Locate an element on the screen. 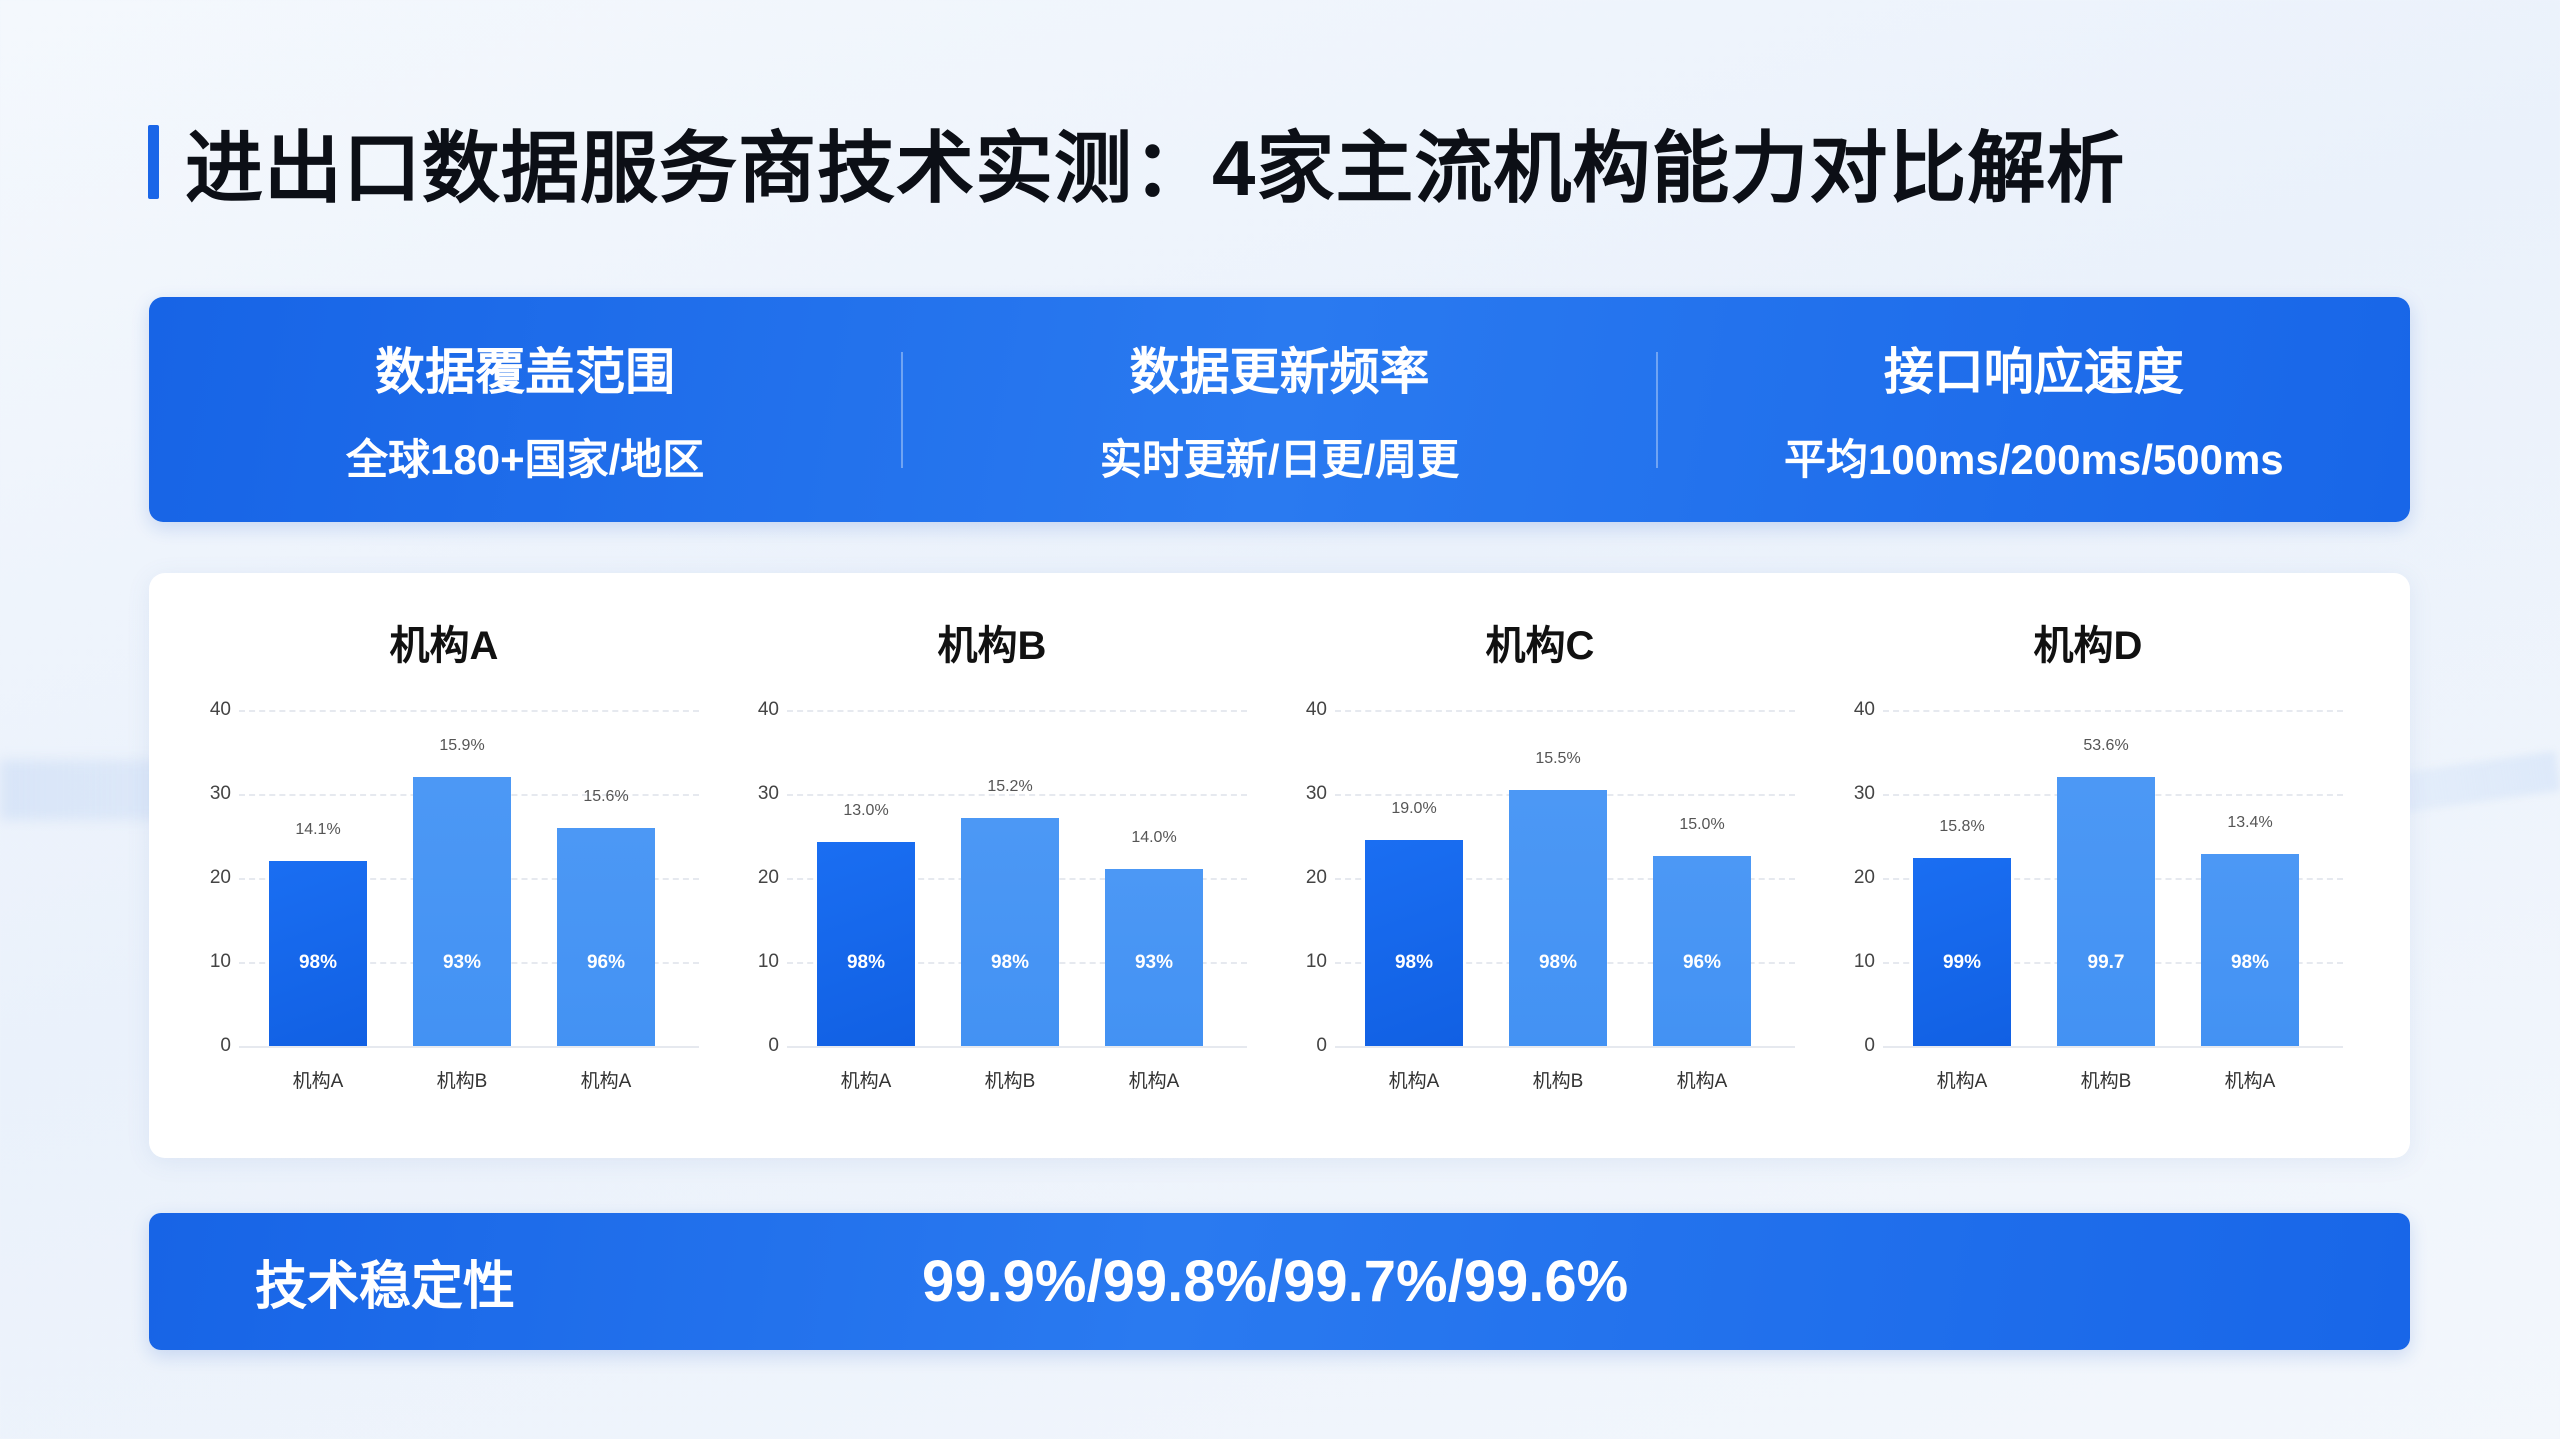 This screenshot has height=1439, width=2560. bar-inner-label: 99% is located at coordinates (1962, 962).